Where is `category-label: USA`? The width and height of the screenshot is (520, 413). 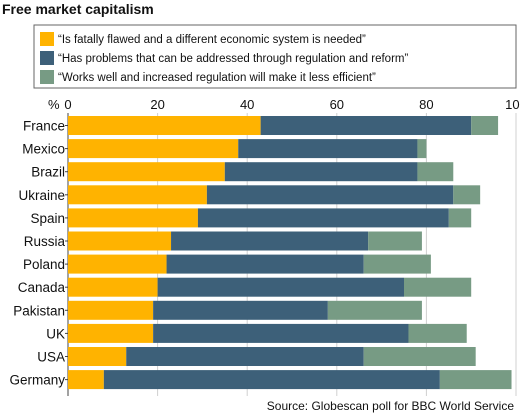 category-label: USA is located at coordinates (51, 357).